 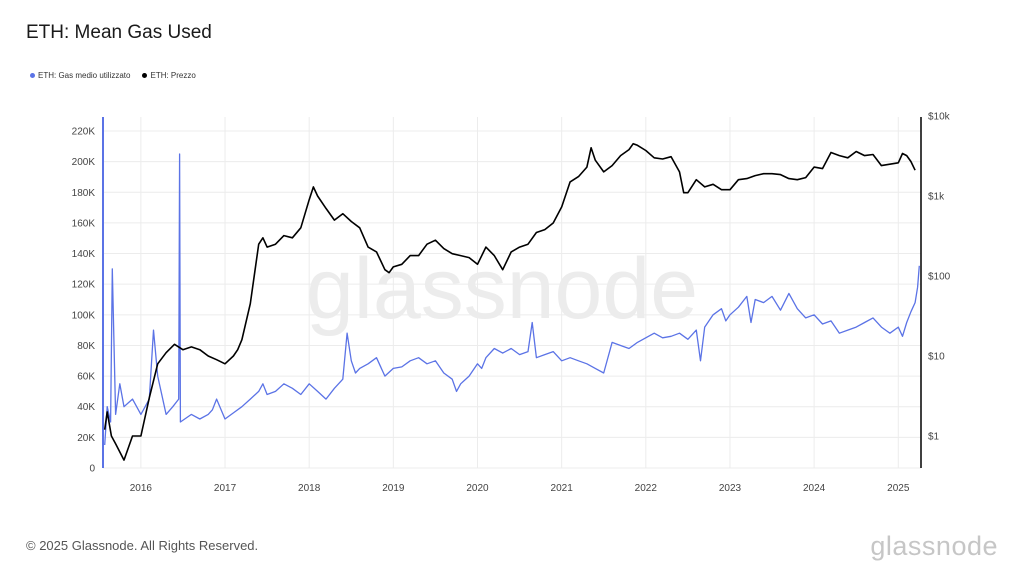 I want to click on x-tick-label: 2019, so click(x=393, y=488).